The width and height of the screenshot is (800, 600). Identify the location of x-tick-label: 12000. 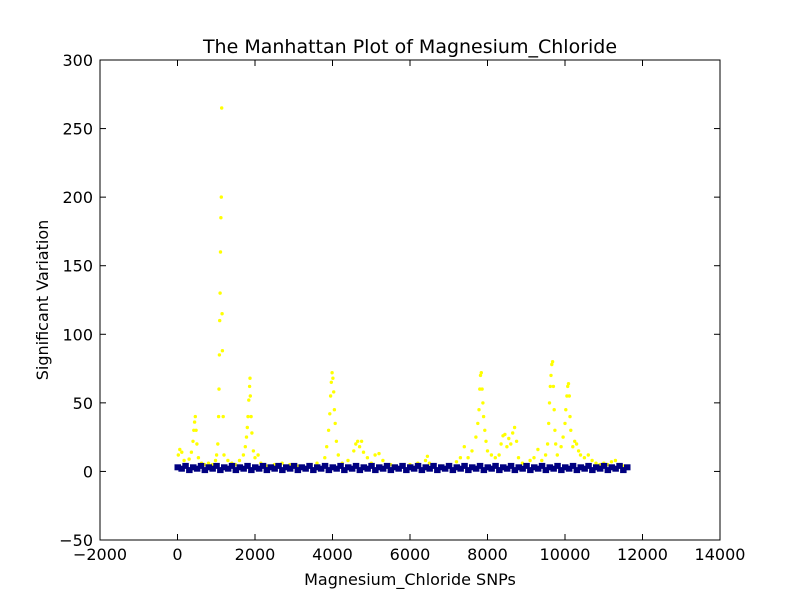
(642, 554).